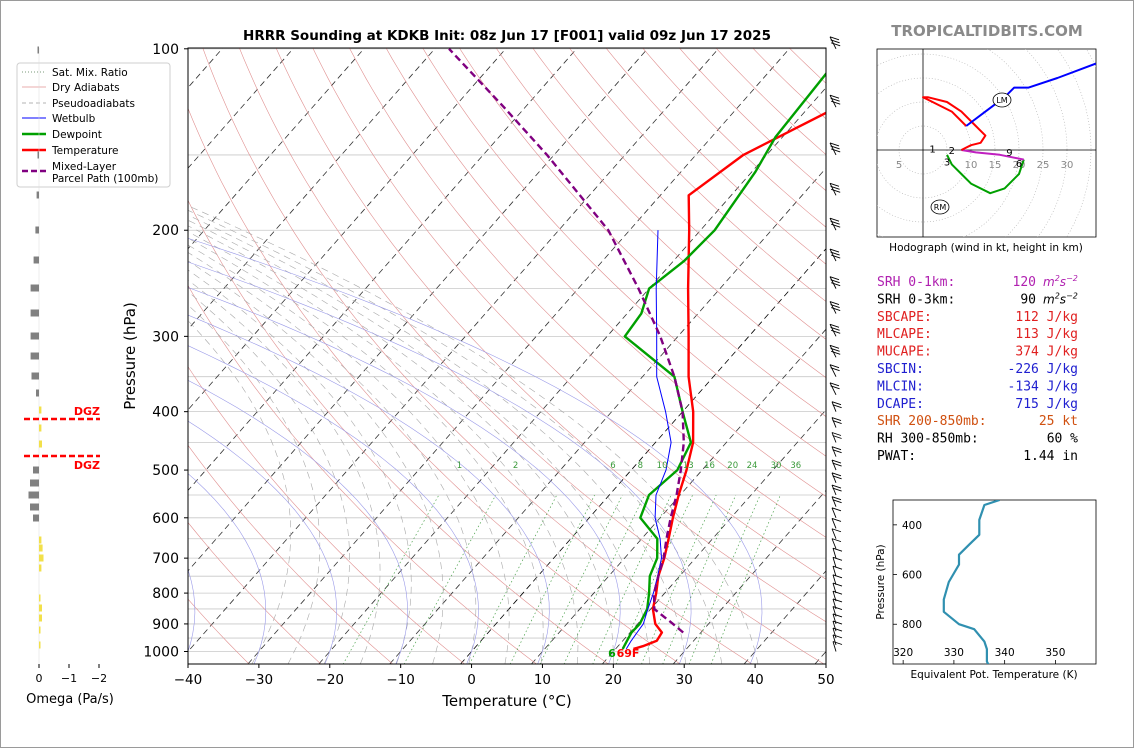 This screenshot has width=1134, height=748. Describe the element at coordinates (105, 179) in the screenshot. I see `legend-label-line: Parcel Path (100mb)` at that location.